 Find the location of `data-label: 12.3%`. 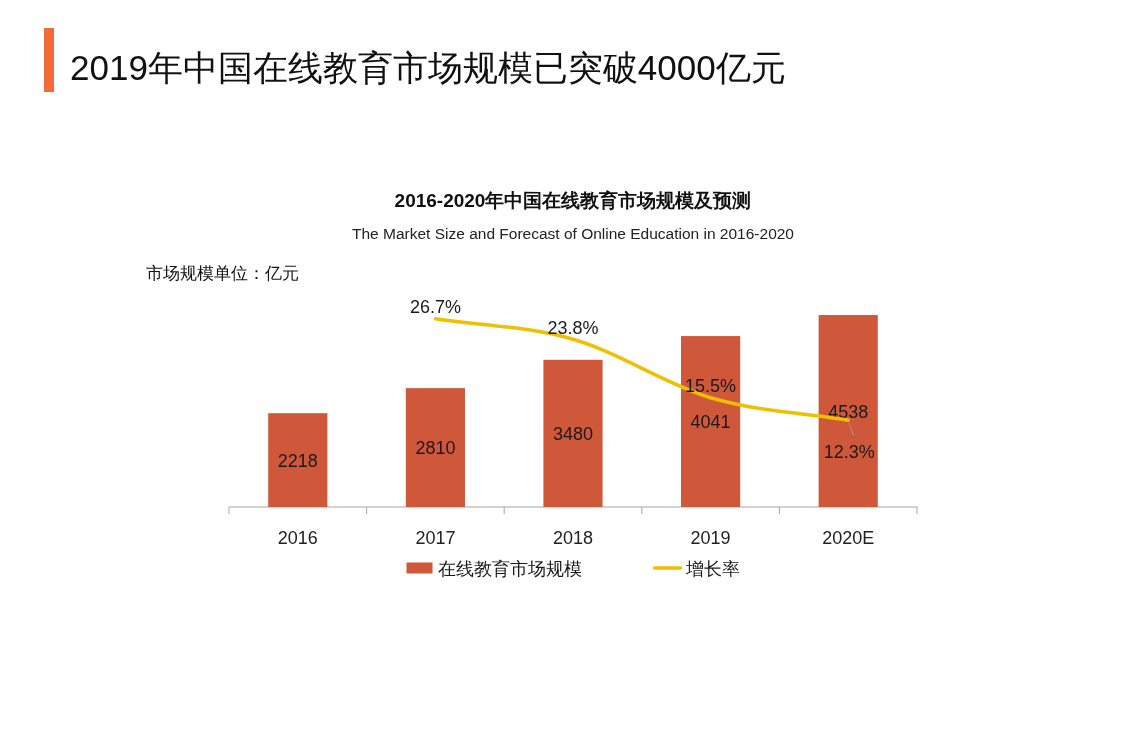

data-label: 12.3% is located at coordinates (849, 452).